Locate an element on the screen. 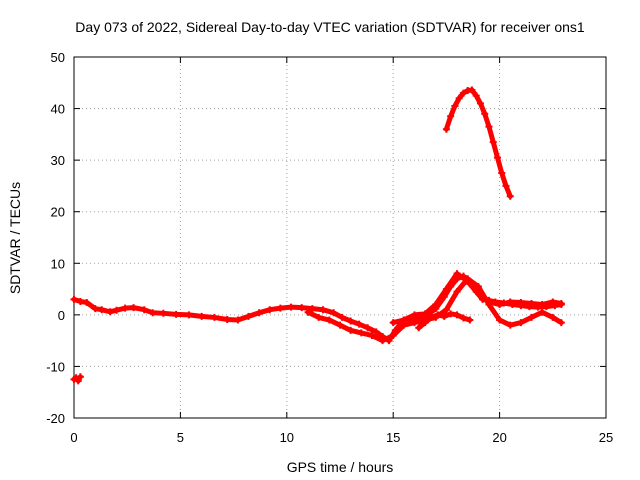 The height and width of the screenshot is (480, 640). series-line is located at coordinates (478, 143).